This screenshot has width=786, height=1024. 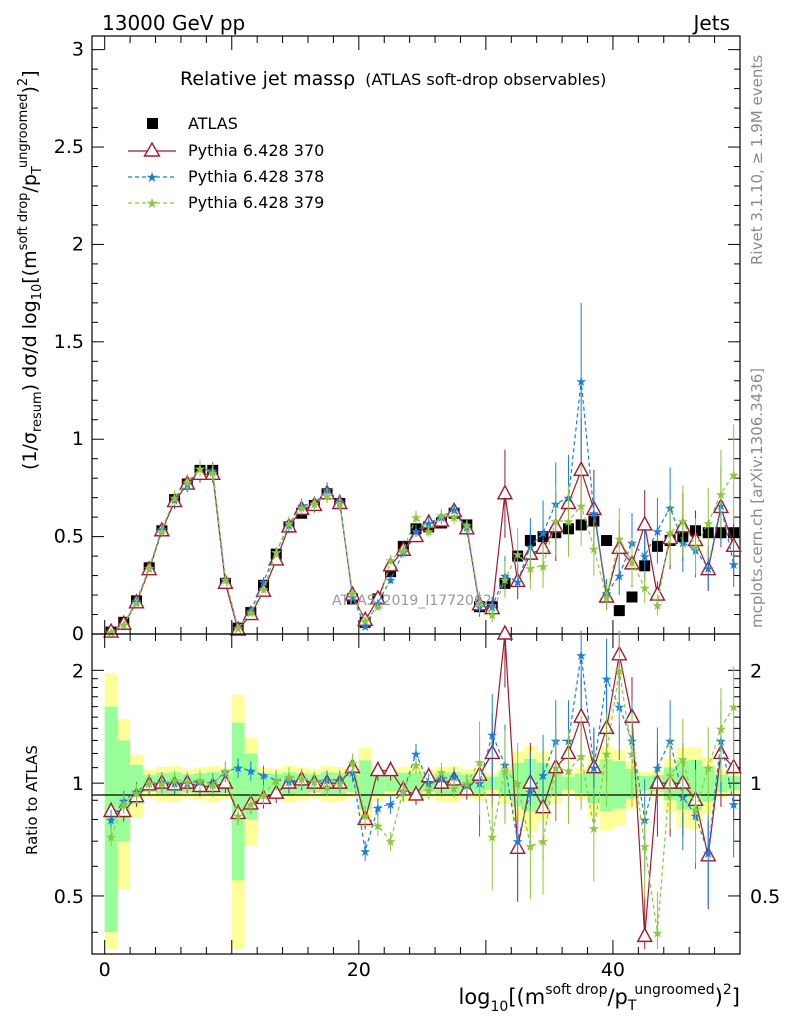 I want to click on ratio-y-tick-label: 2, so click(x=78, y=671).